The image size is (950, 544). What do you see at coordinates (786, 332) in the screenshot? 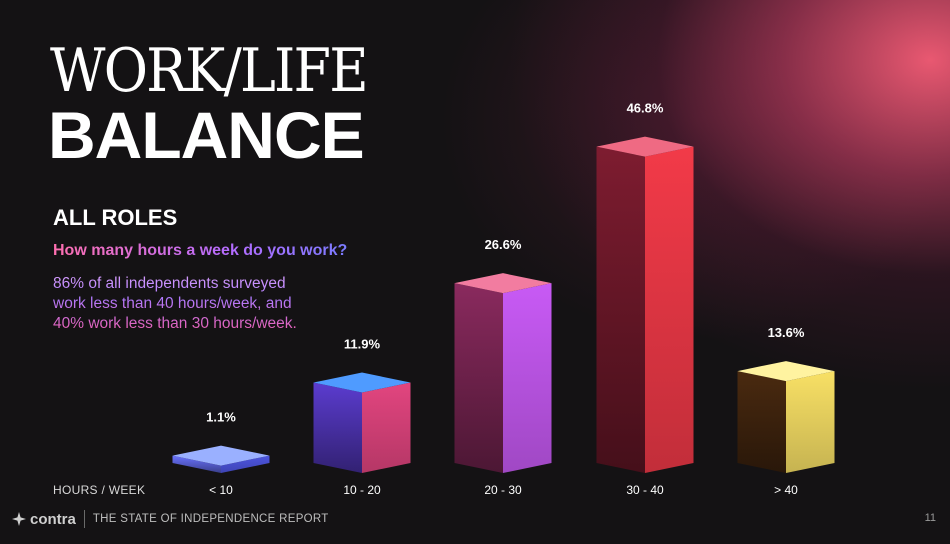
I see `value-label: 13.6%` at bounding box center [786, 332].